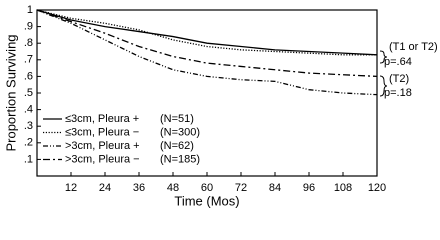 The width and height of the screenshot is (440, 240). What do you see at coordinates (10, 92) in the screenshot?
I see `y-axis-label: Proportion Surviving` at bounding box center [10, 92].